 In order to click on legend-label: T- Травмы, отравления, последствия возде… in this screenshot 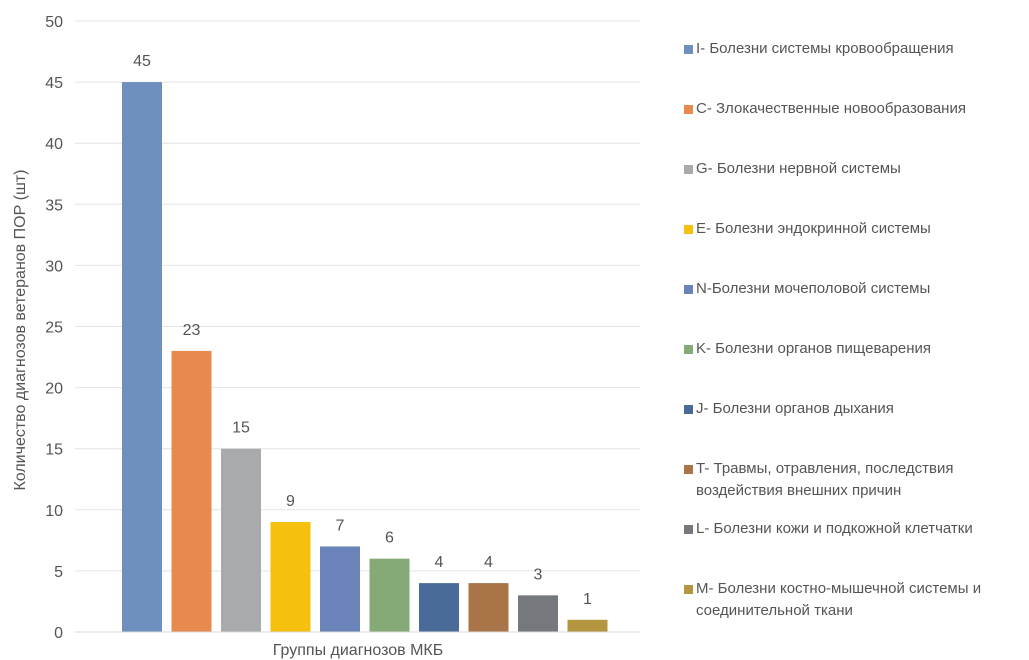, I will do `click(825, 479)`.